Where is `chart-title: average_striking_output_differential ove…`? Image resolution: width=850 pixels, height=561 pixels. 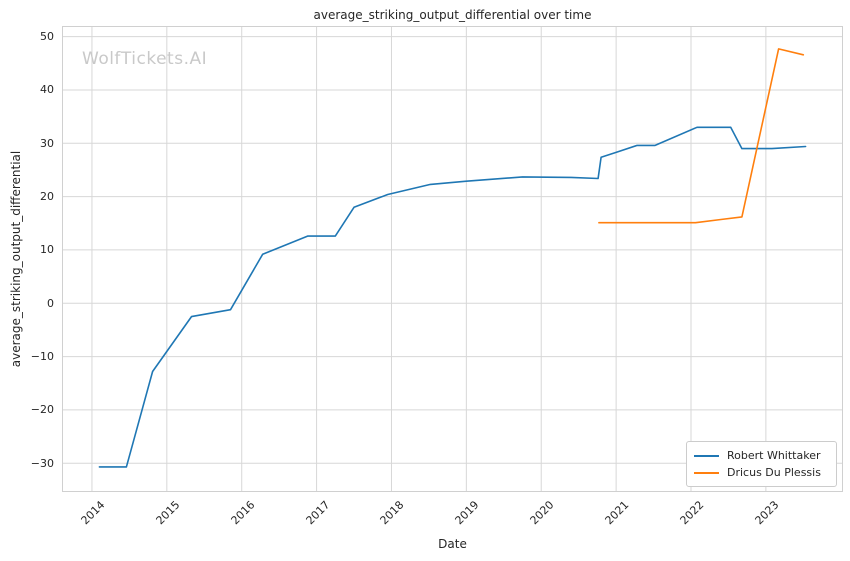
chart-title: average_striking_output_differential ove… is located at coordinates (452, 15).